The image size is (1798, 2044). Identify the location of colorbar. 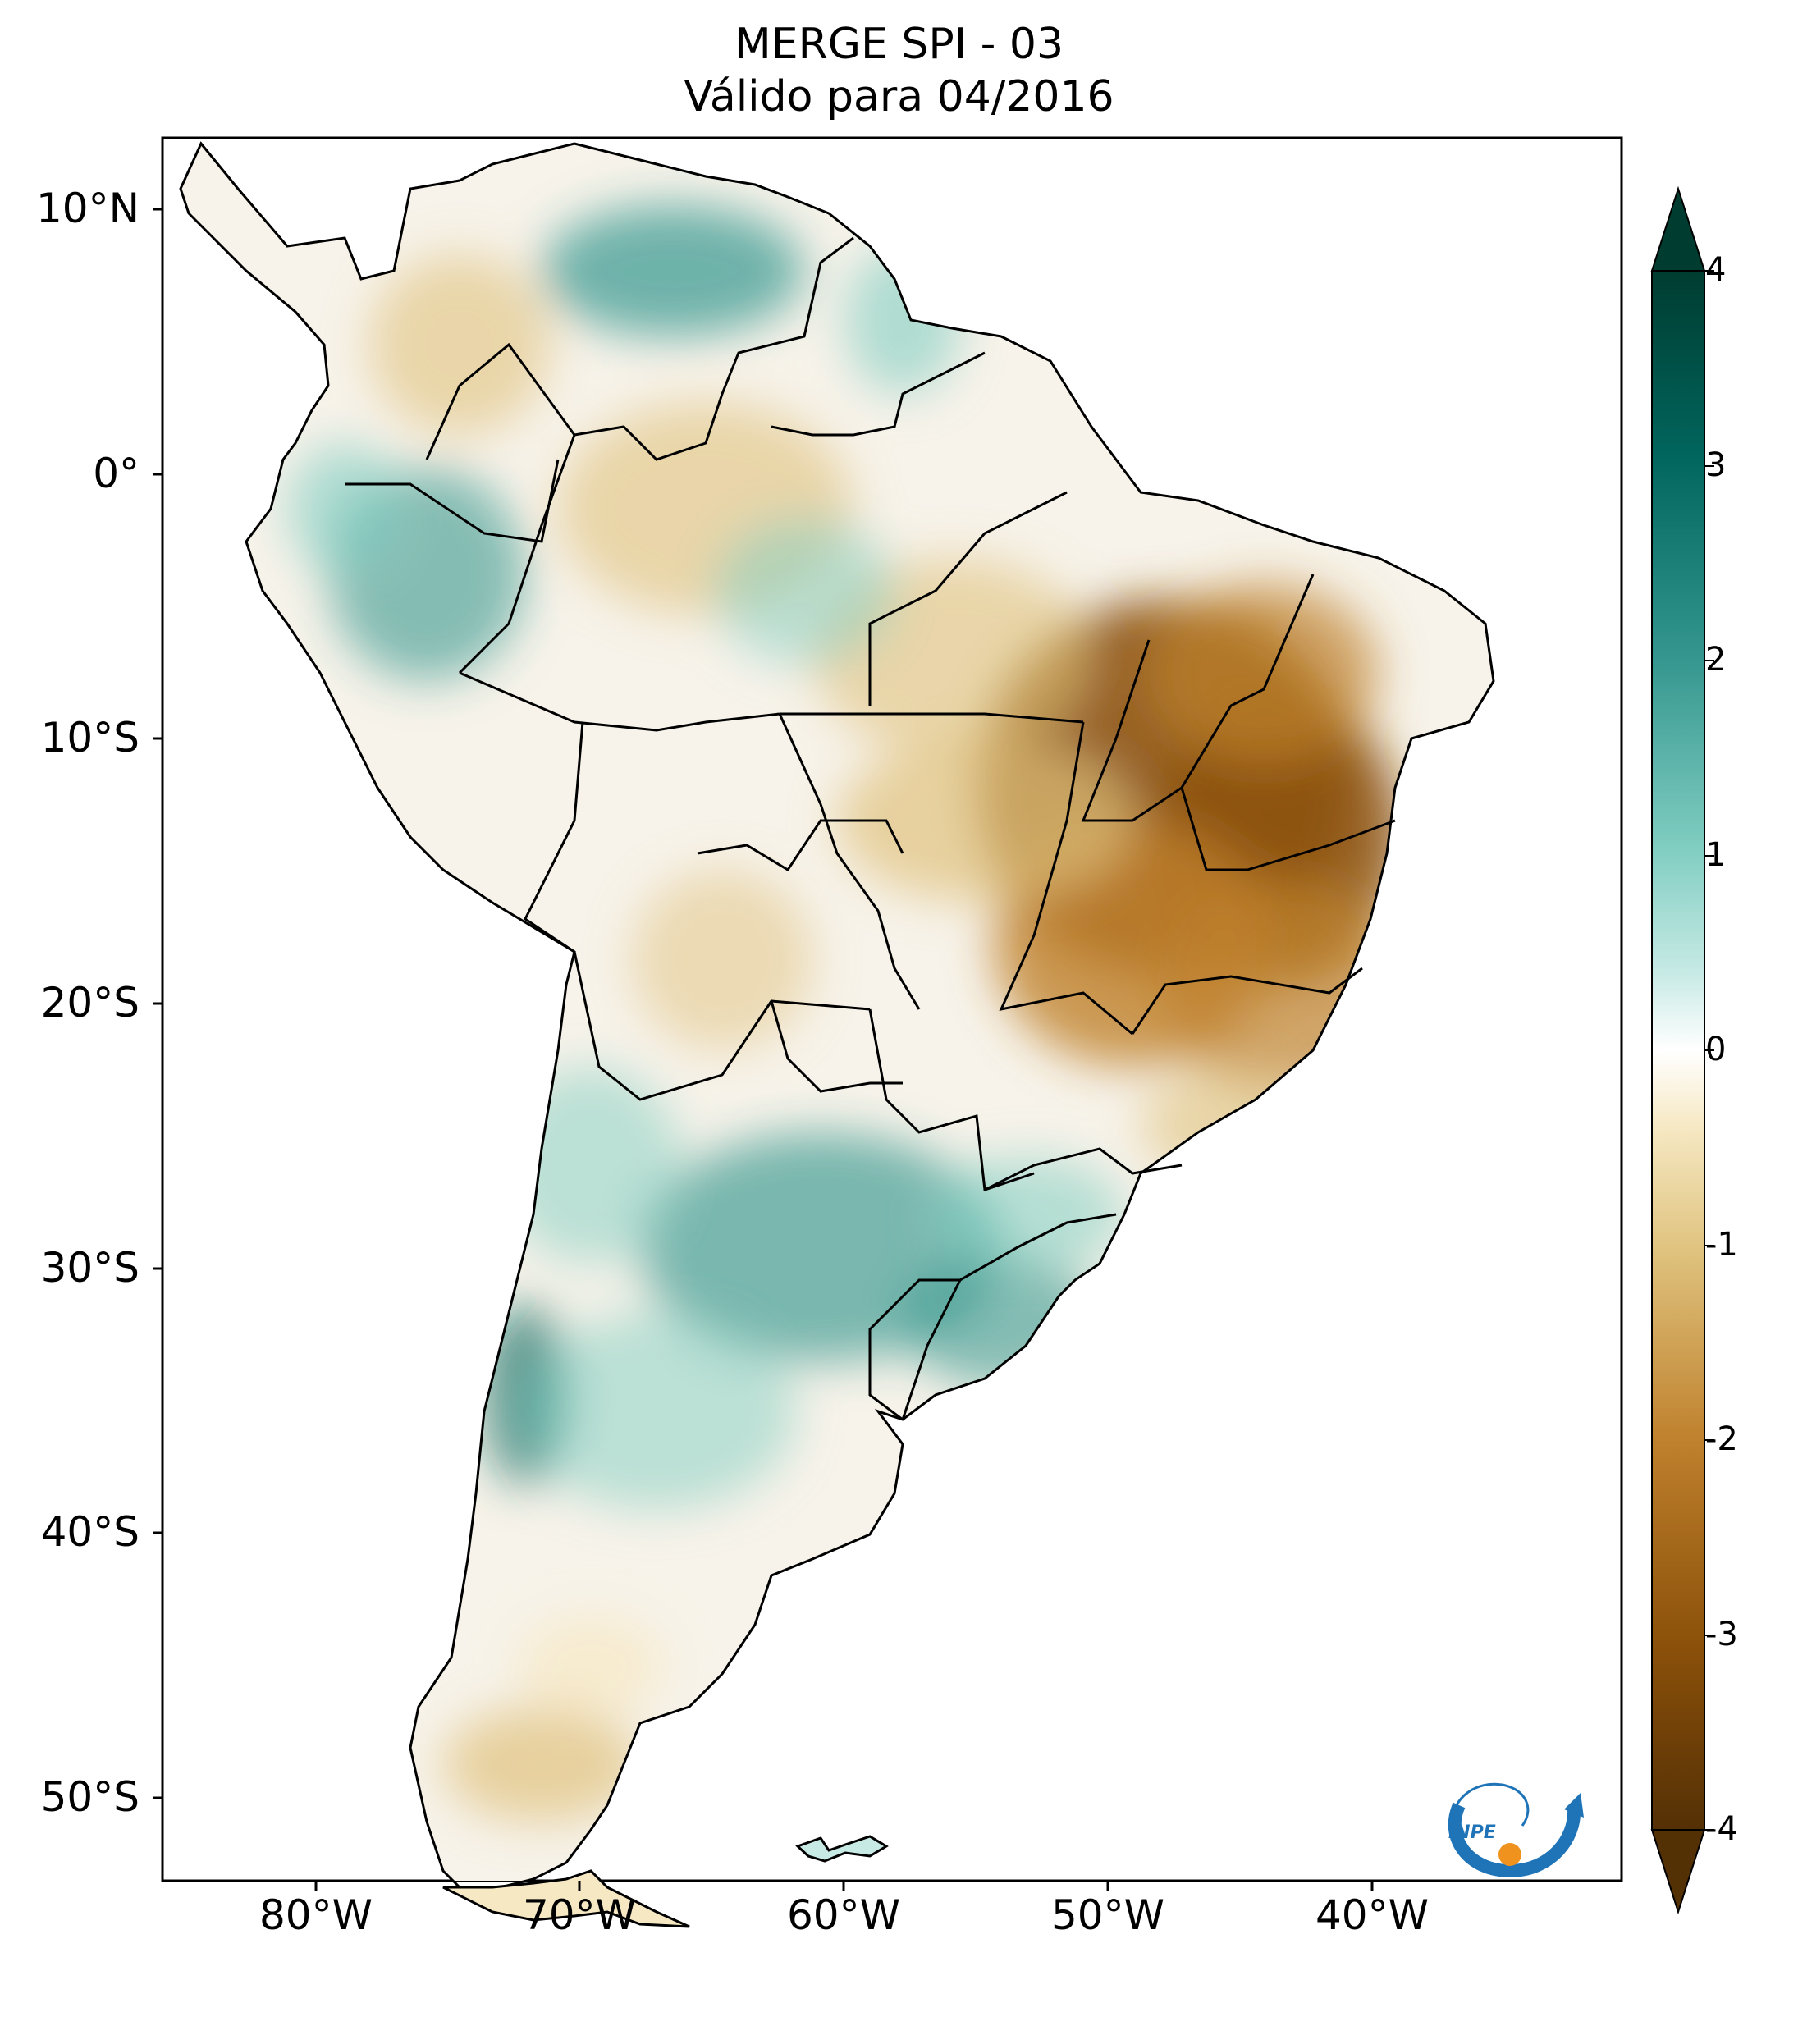
(1682, 1050).